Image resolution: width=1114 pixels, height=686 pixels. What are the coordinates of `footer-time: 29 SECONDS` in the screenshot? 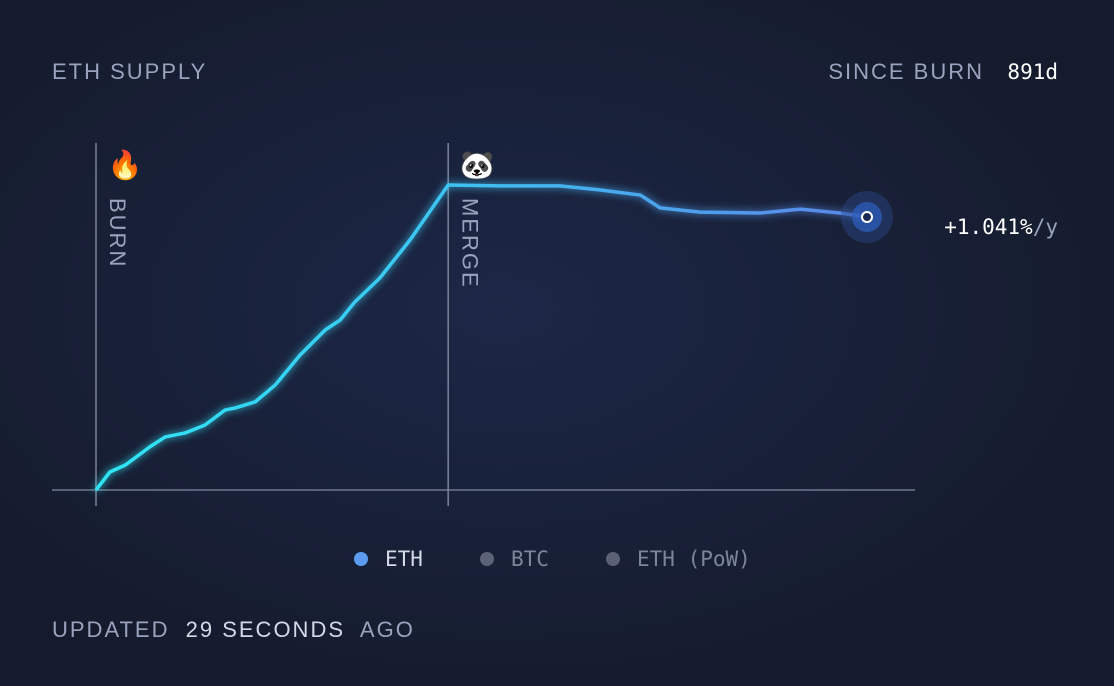 It's located at (265, 629).